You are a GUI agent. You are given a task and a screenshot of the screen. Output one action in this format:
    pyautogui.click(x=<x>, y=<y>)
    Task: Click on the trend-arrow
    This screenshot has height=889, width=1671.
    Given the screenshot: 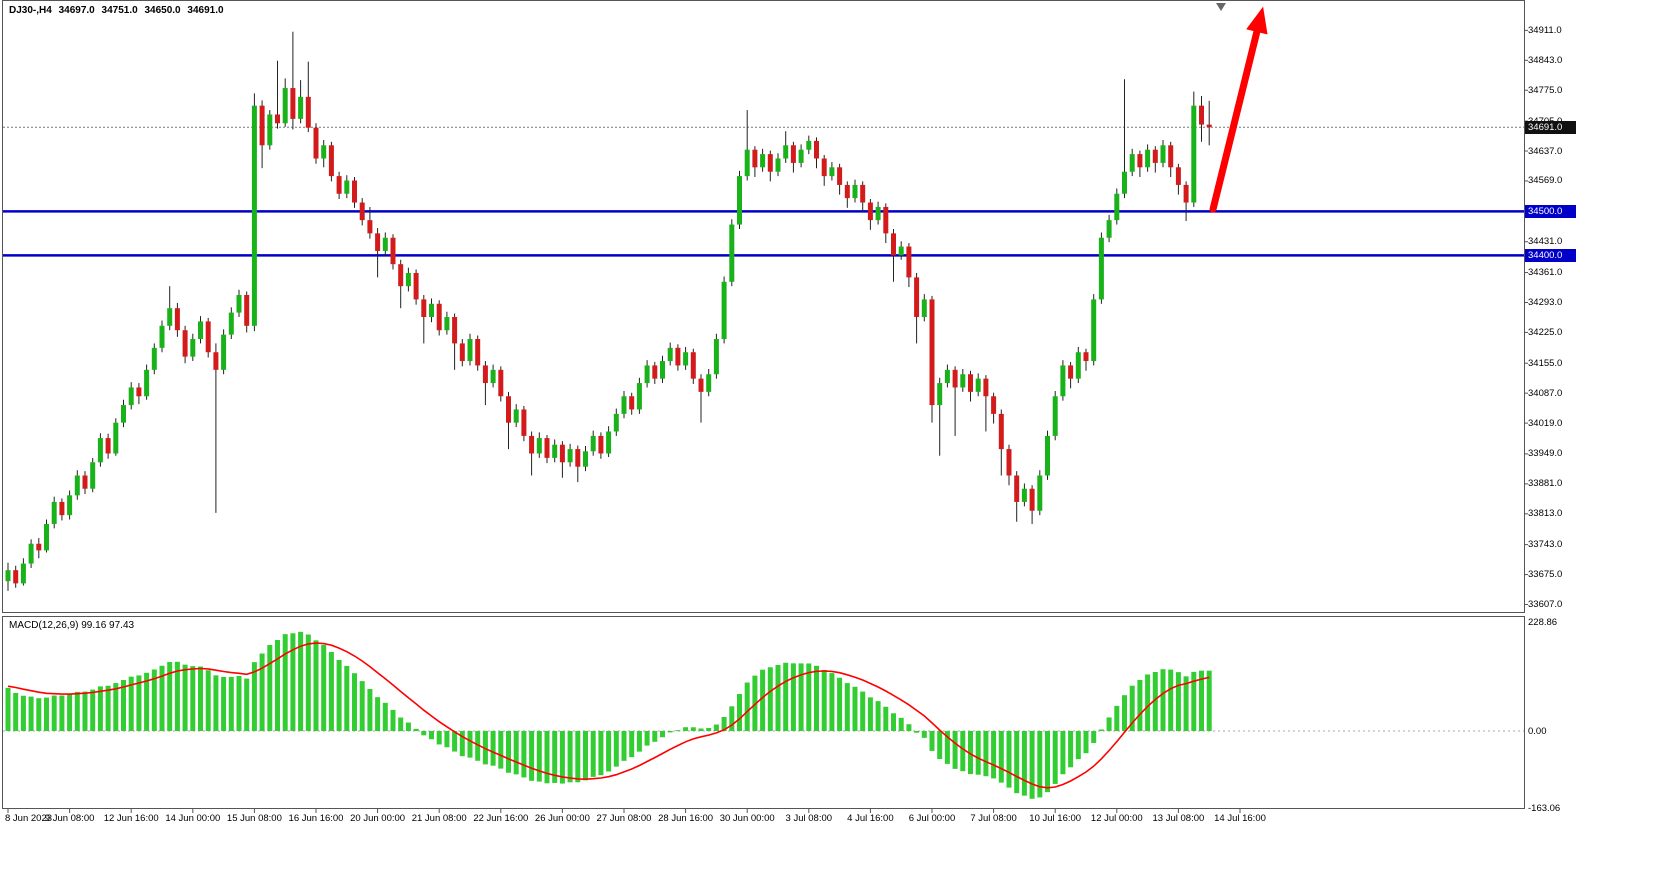 What is the action you would take?
    pyautogui.click(x=1238, y=109)
    